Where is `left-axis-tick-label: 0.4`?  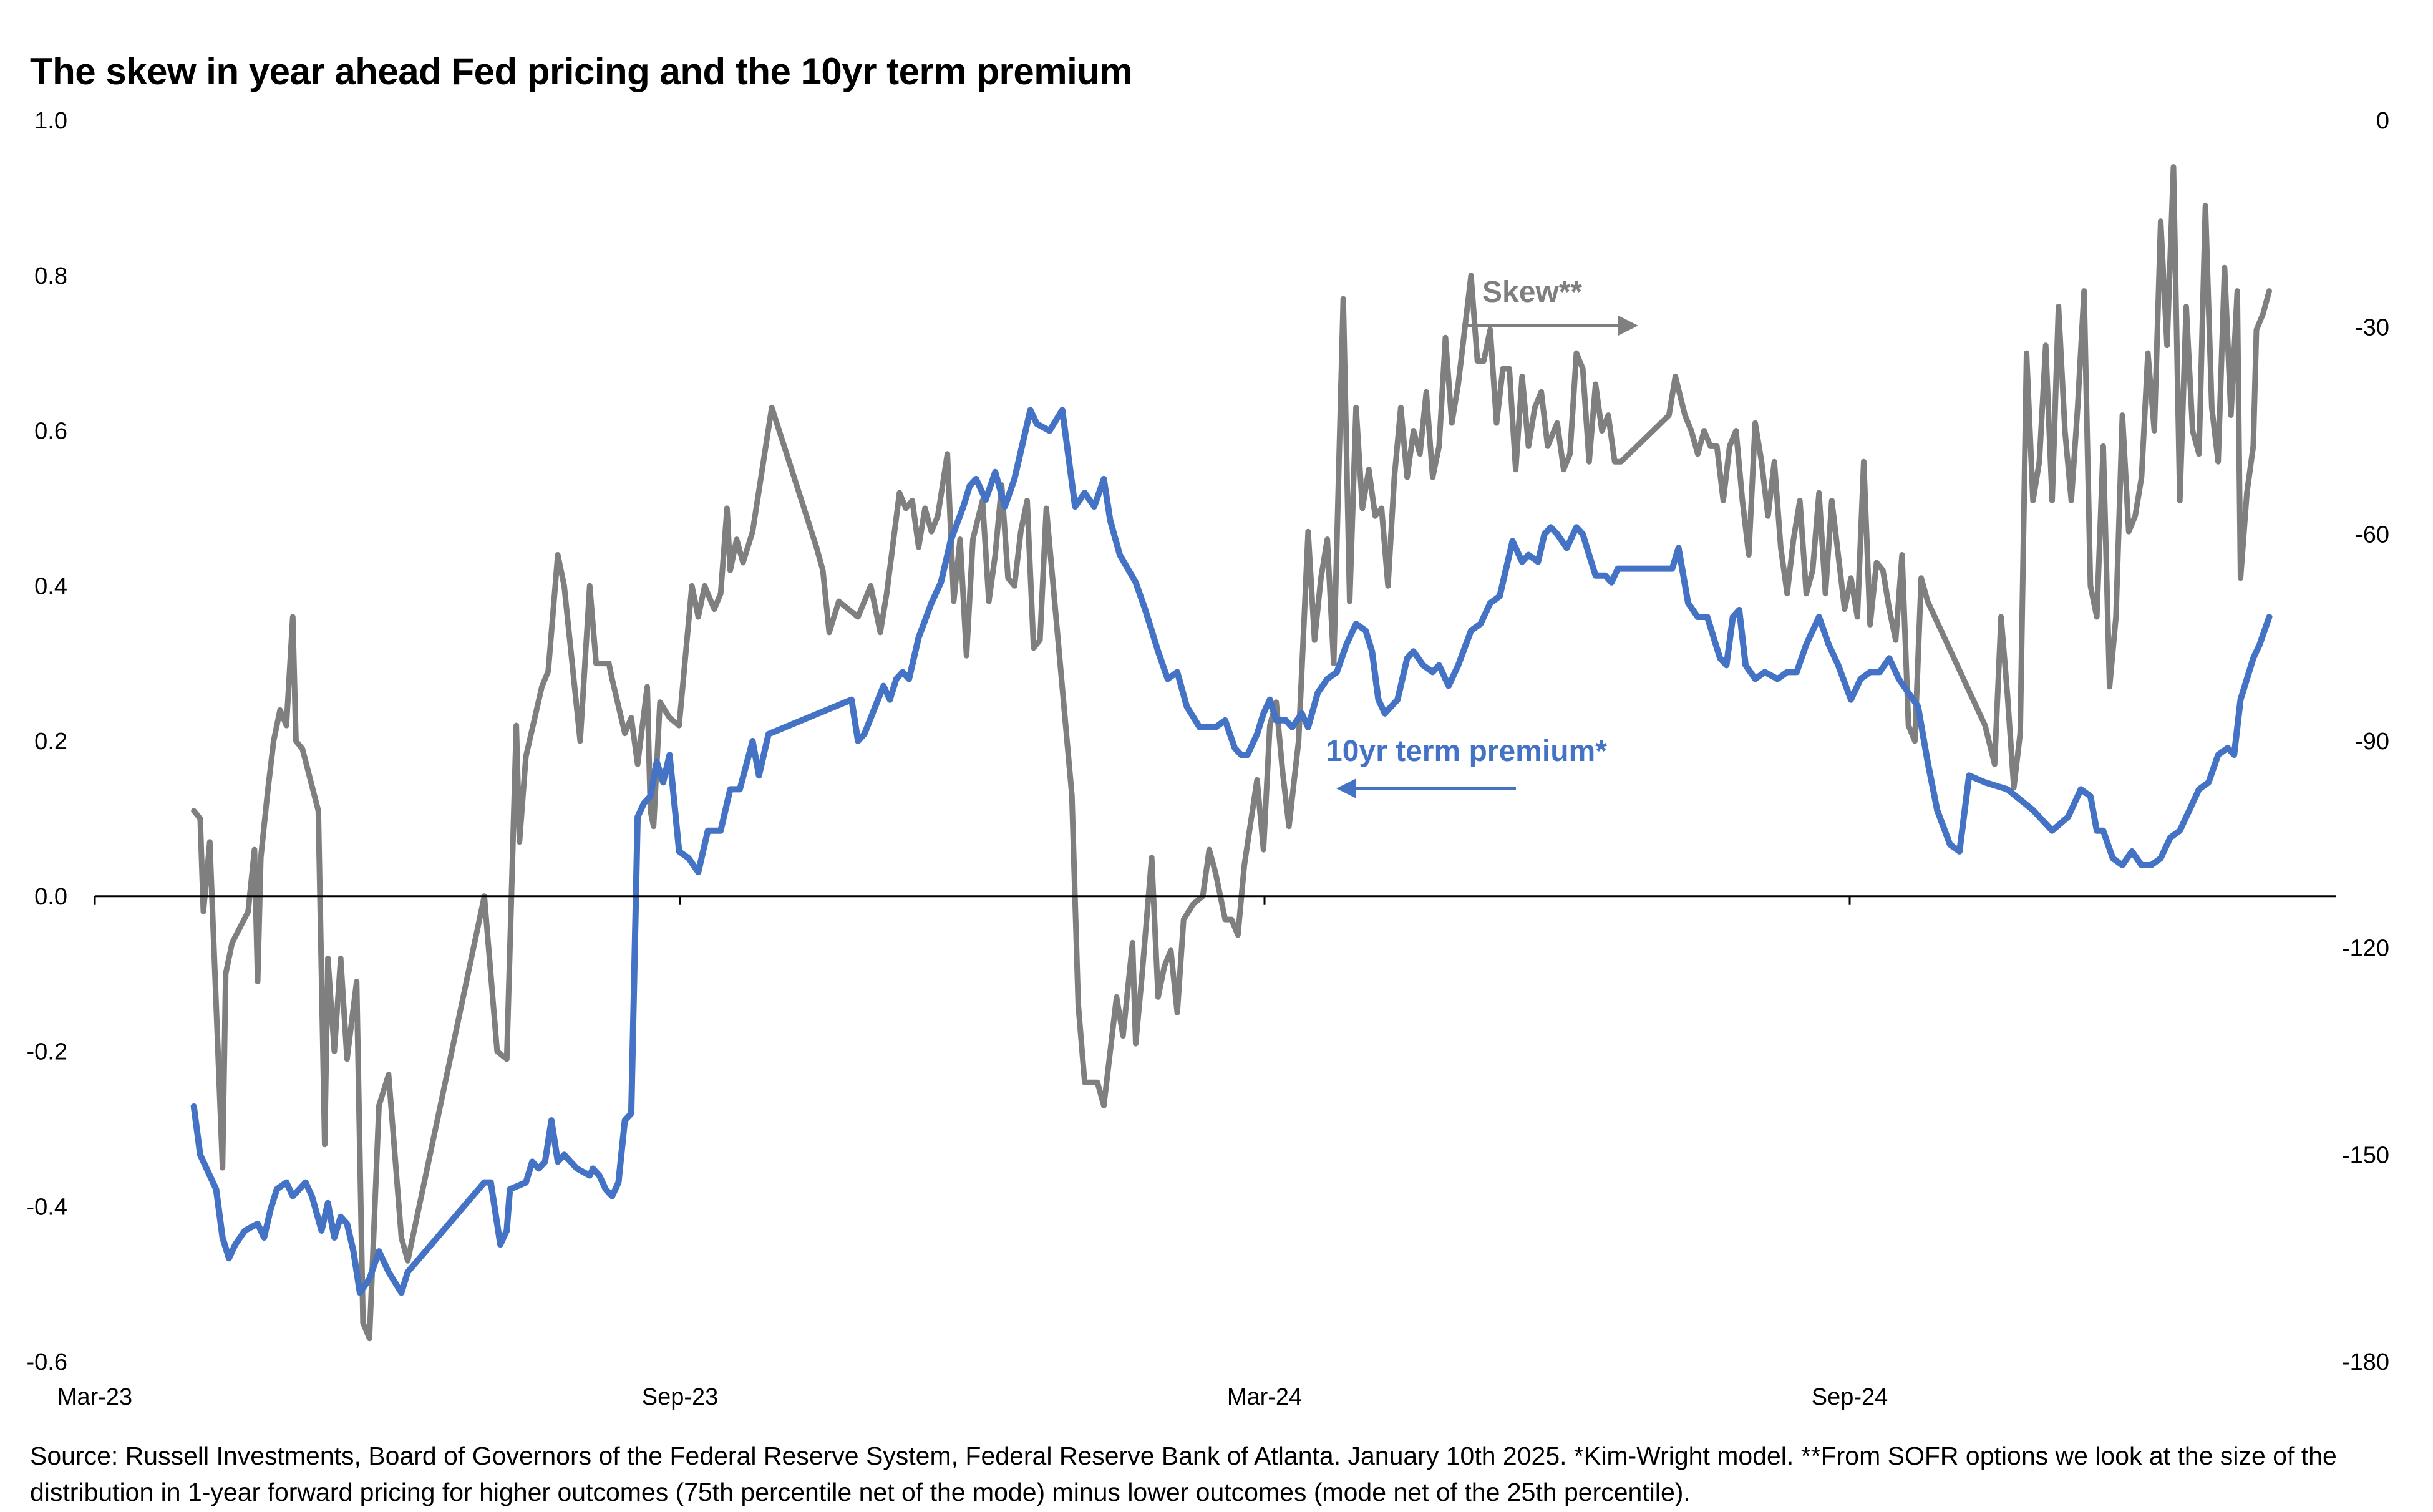 left-axis-tick-label: 0.4 is located at coordinates (50, 586).